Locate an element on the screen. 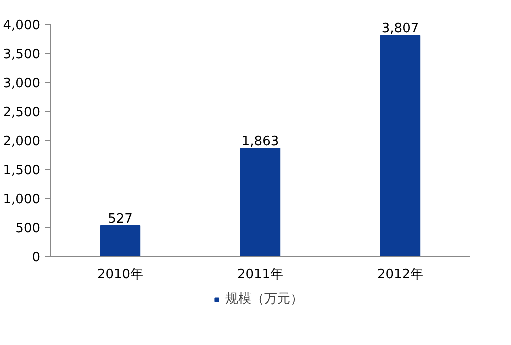  x-tick-label: 2010年 is located at coordinates (120, 275).